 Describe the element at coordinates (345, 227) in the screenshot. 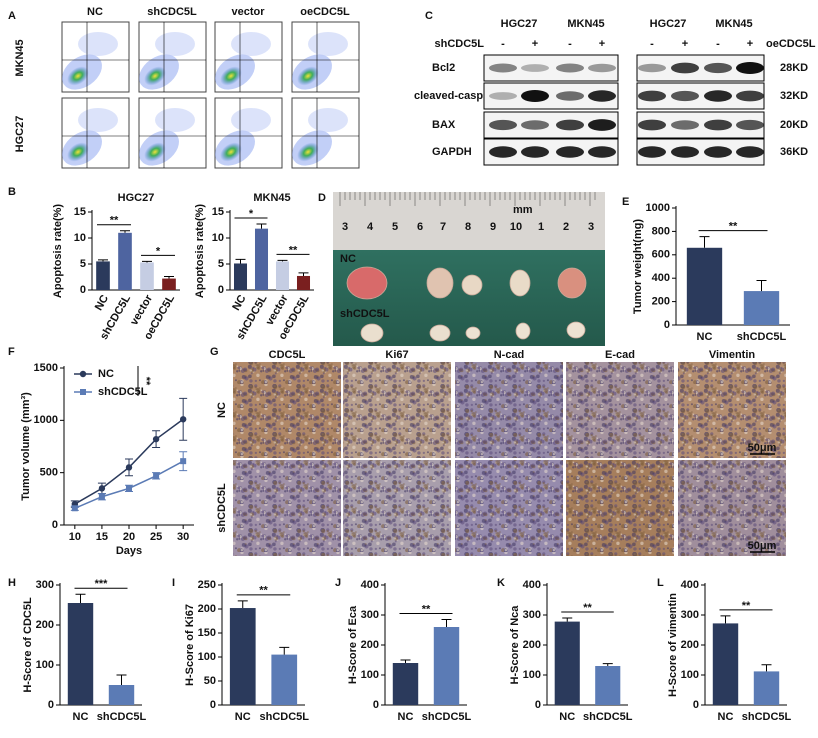

I see `ruler-number: 3` at that location.